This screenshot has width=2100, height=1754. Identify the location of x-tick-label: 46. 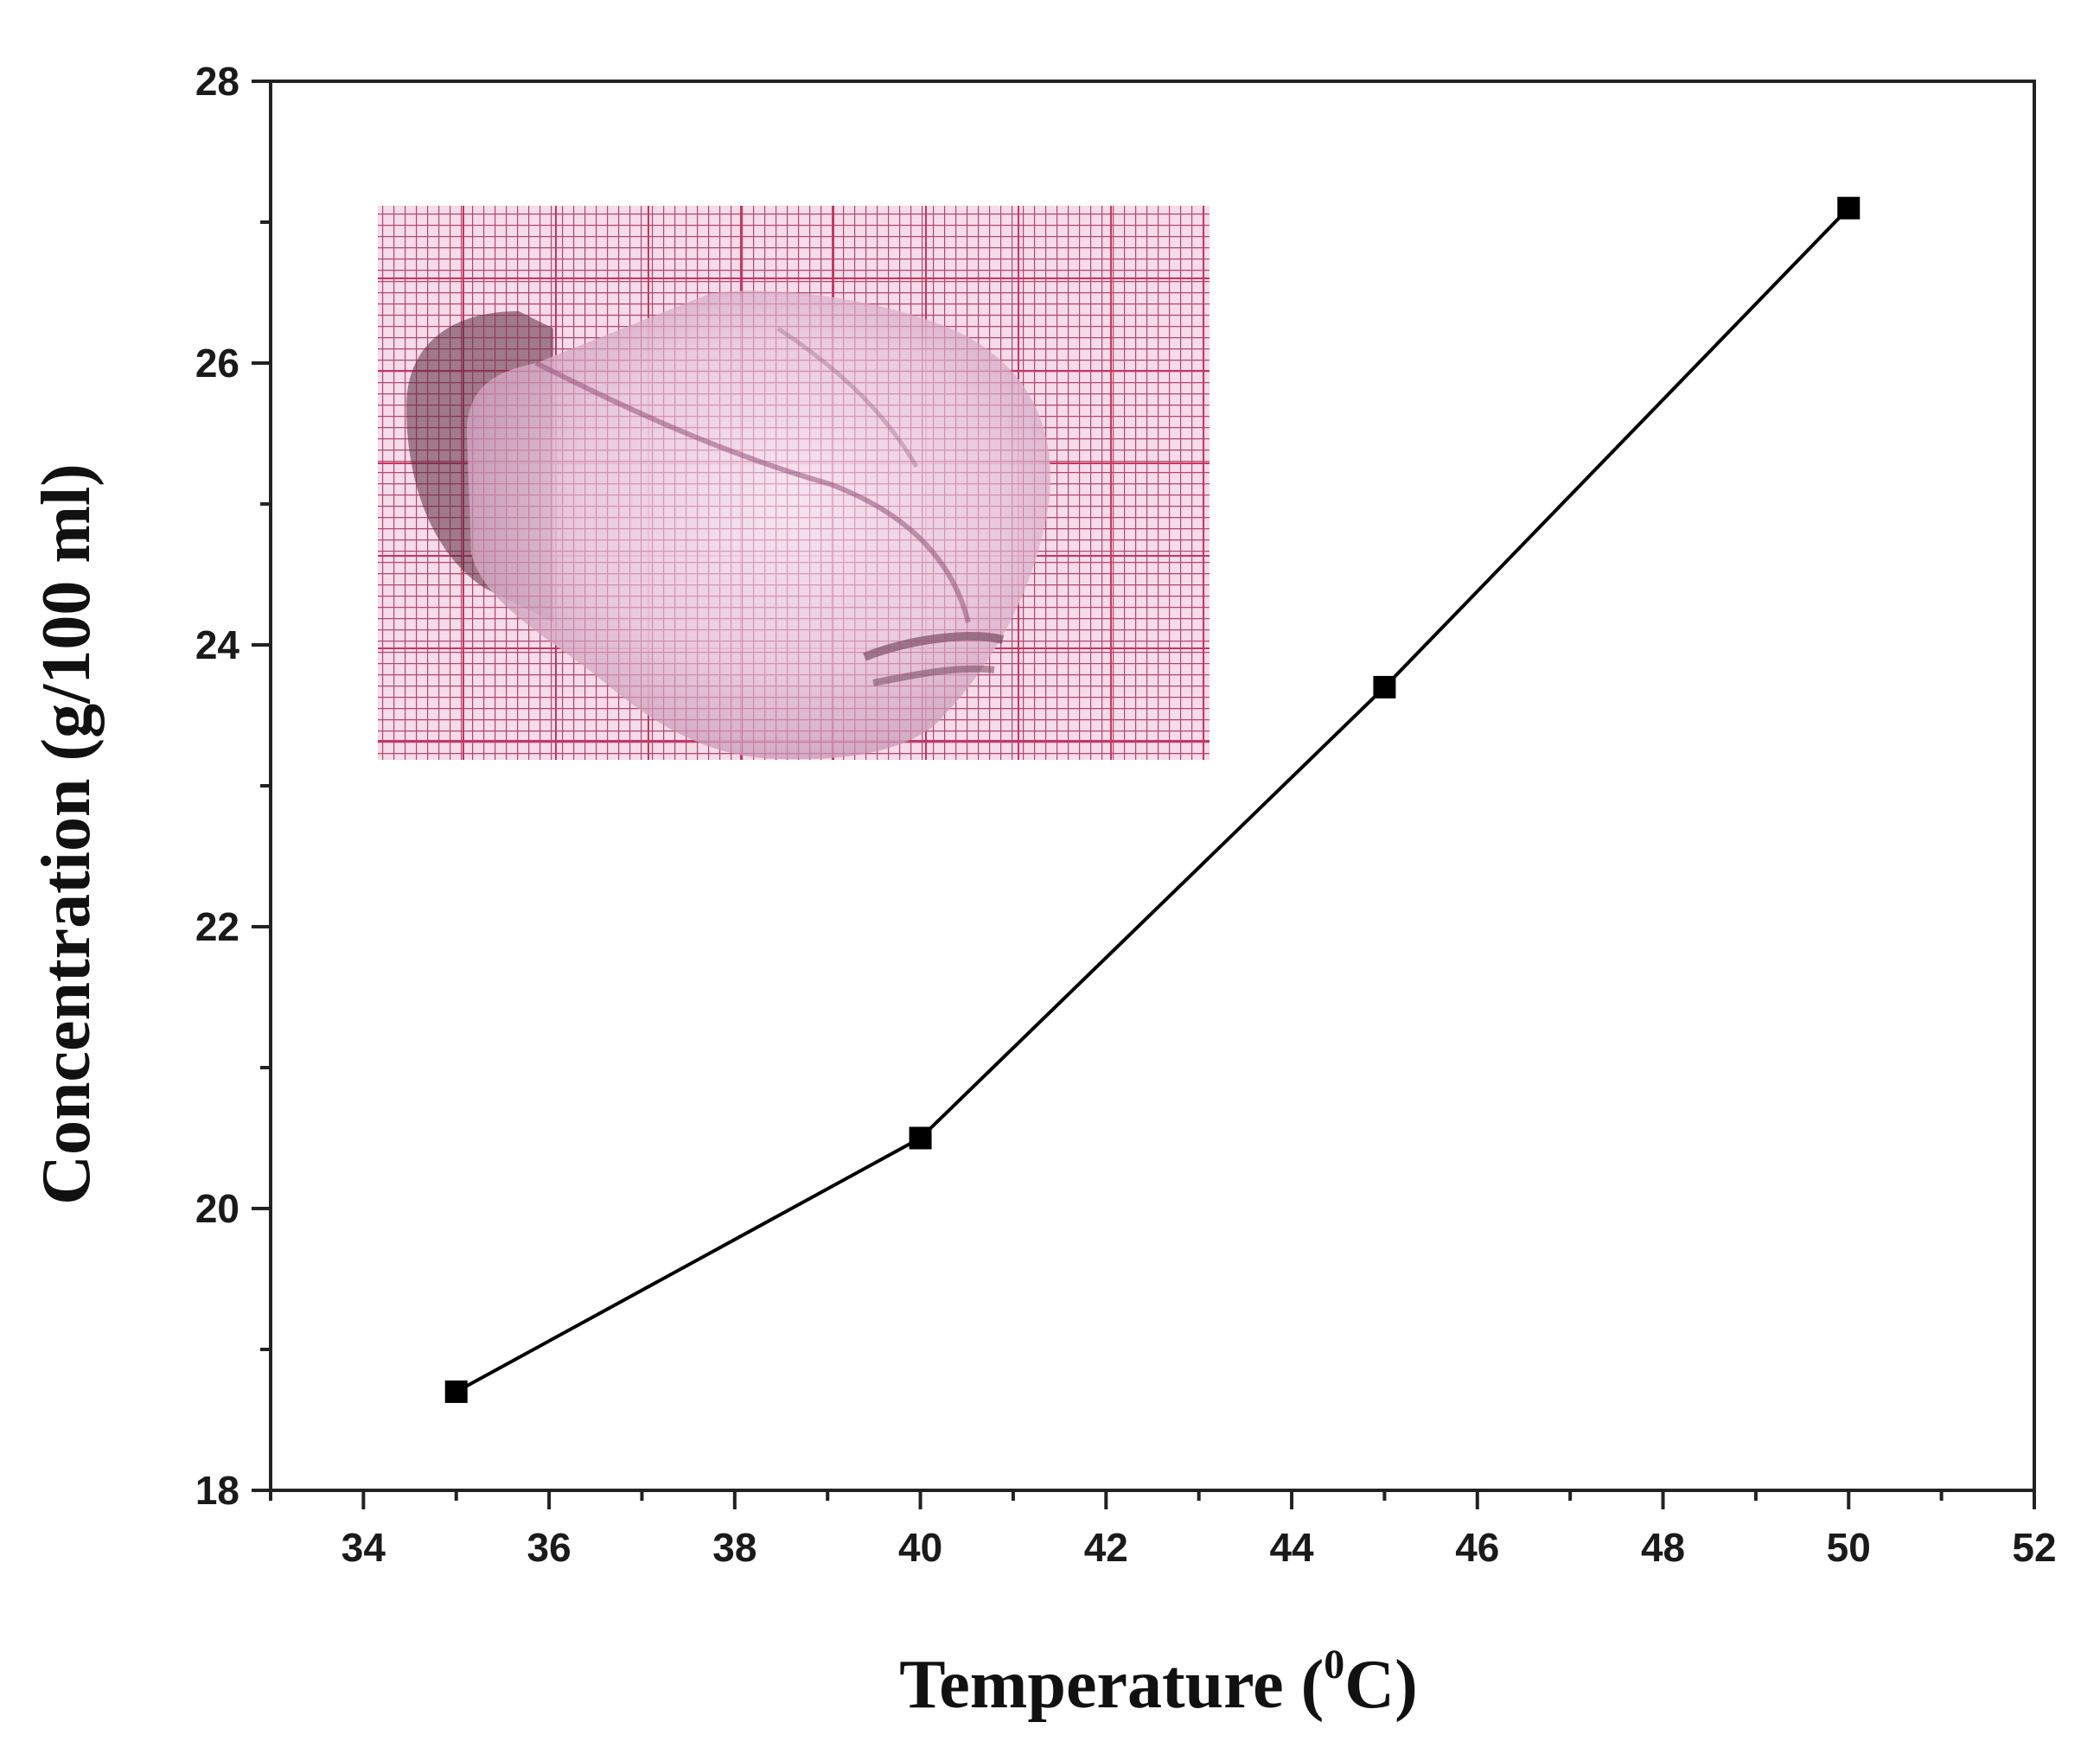
(1477, 1548).